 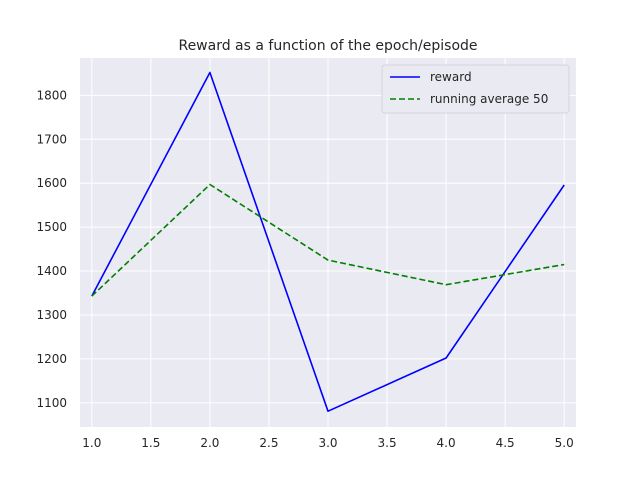 What do you see at coordinates (51, 139) in the screenshot?
I see `y-tick-label: 1700` at bounding box center [51, 139].